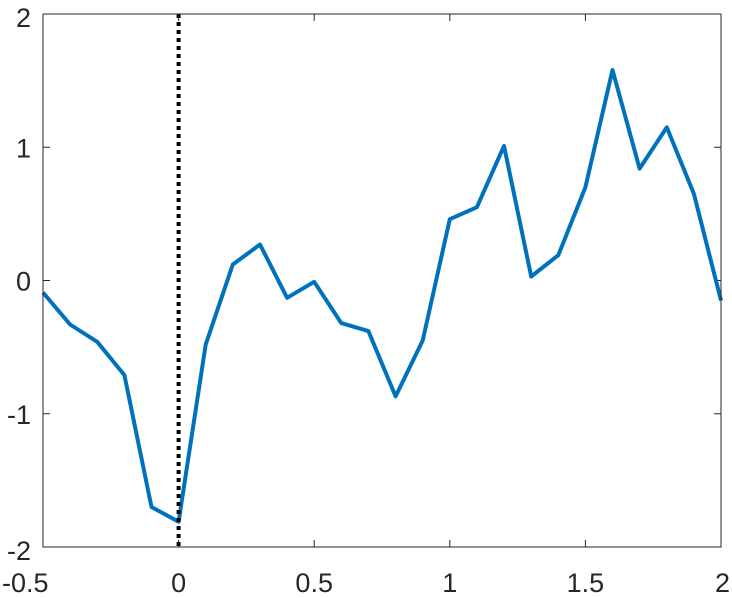  Describe the element at coordinates (449, 583) in the screenshot. I see `x-tick-label: 1` at that location.